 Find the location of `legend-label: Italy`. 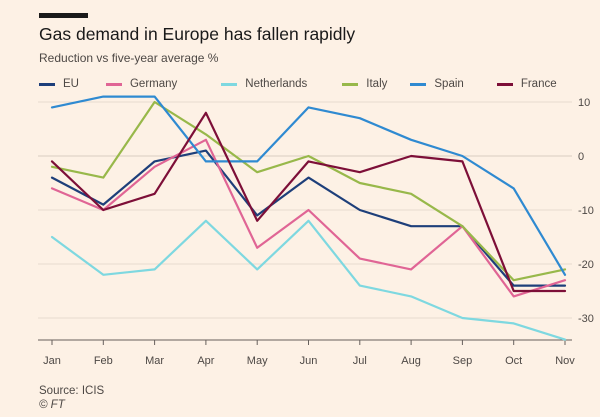

legend-label: Italy is located at coordinates (377, 84).